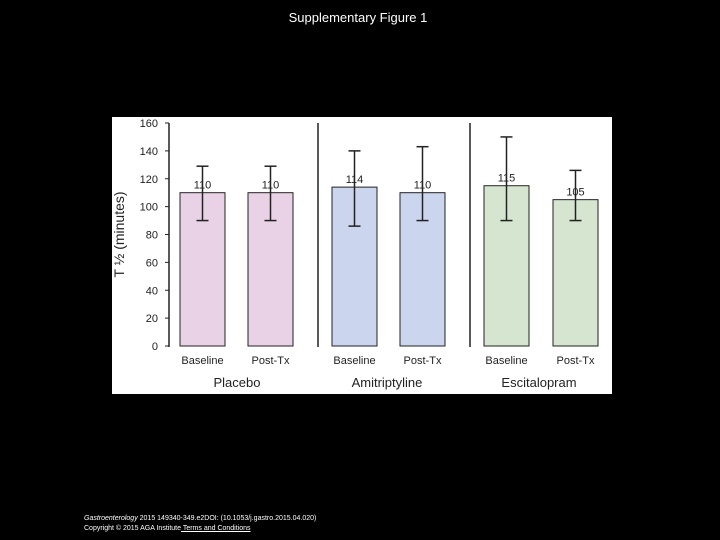 This screenshot has height=540, width=720. What do you see at coordinates (152, 291) in the screenshot?
I see `y-tick-label: 40` at bounding box center [152, 291].